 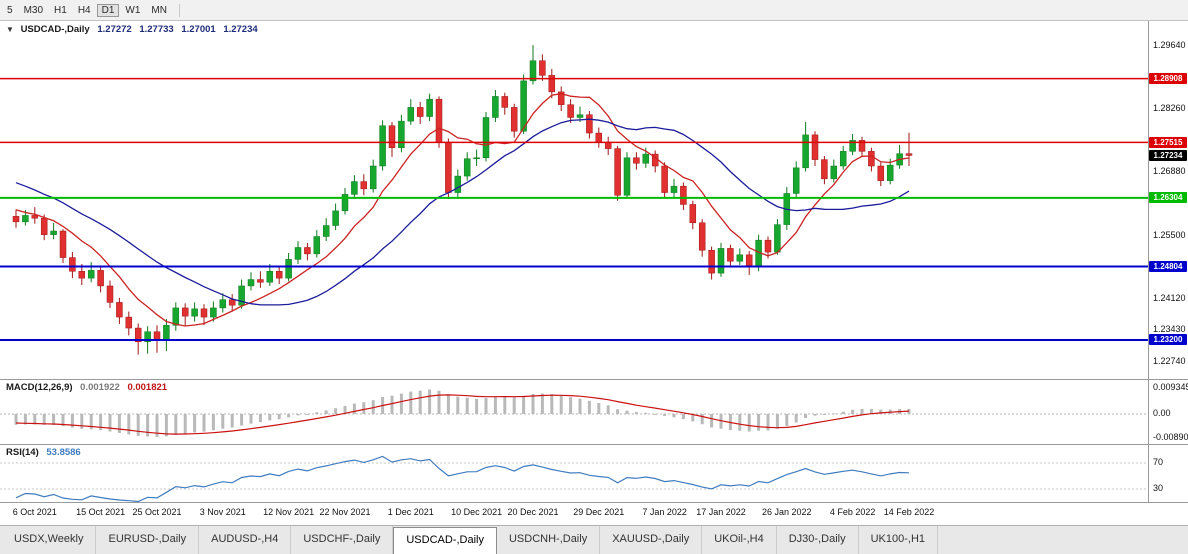 I want to click on date-label: 17 Jan 2022, so click(x=721, y=512).